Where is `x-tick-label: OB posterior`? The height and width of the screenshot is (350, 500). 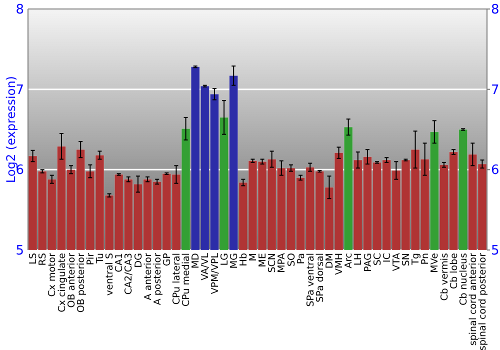
x-tick-label: OB posterior is located at coordinates (81, 282).